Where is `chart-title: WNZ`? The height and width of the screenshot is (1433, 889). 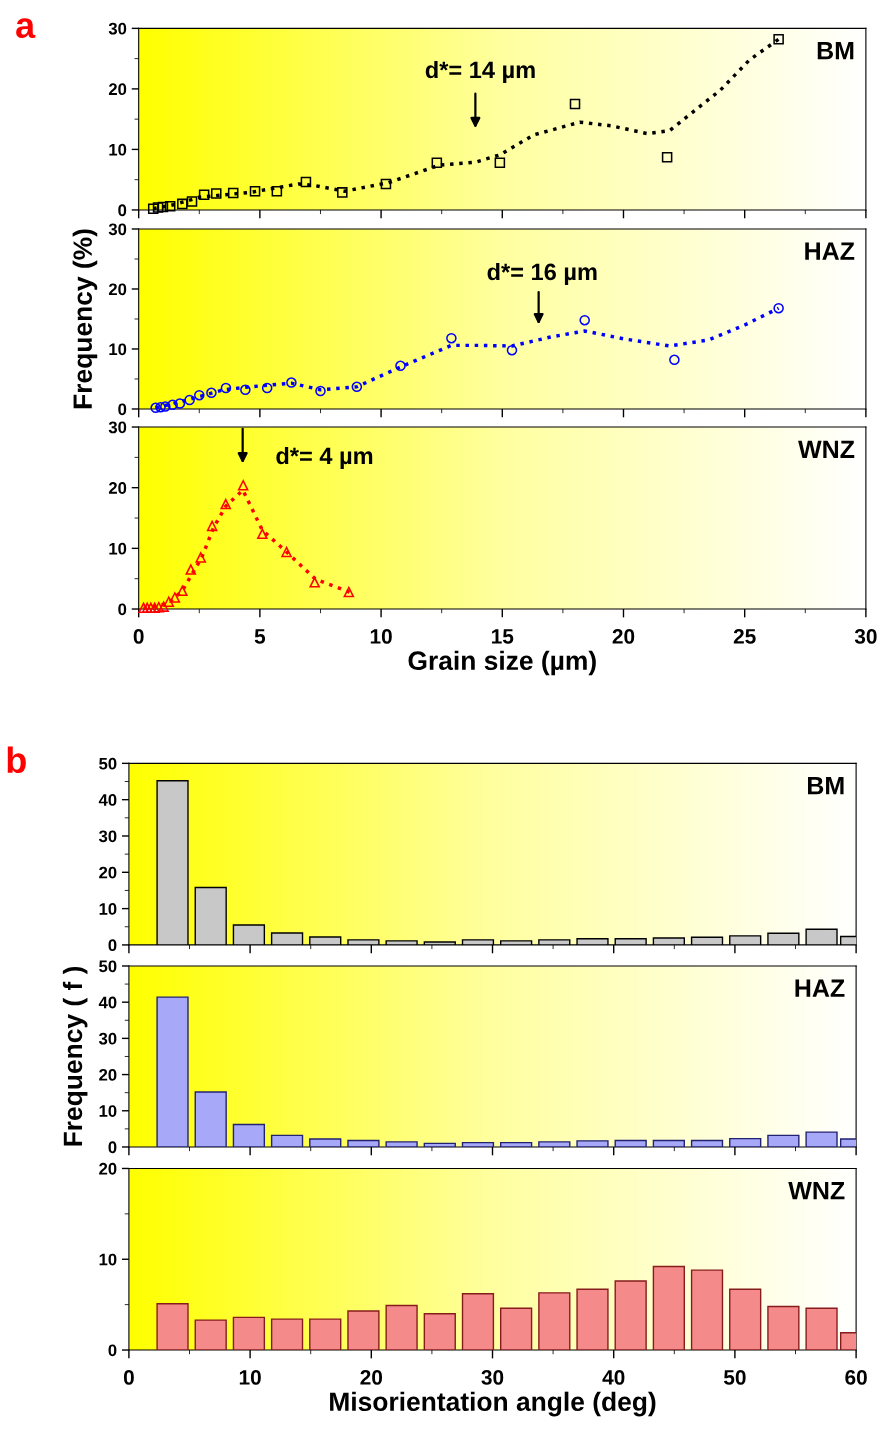
chart-title: WNZ is located at coordinates (816, 1191).